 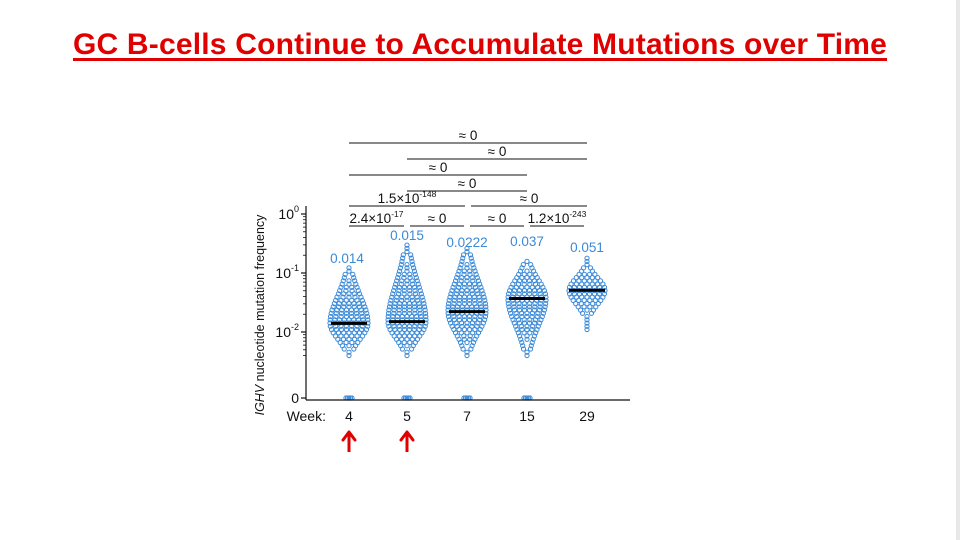 I want to click on x-labels-layer: Week: 4 5 7 15 29, so click(x=441, y=416).